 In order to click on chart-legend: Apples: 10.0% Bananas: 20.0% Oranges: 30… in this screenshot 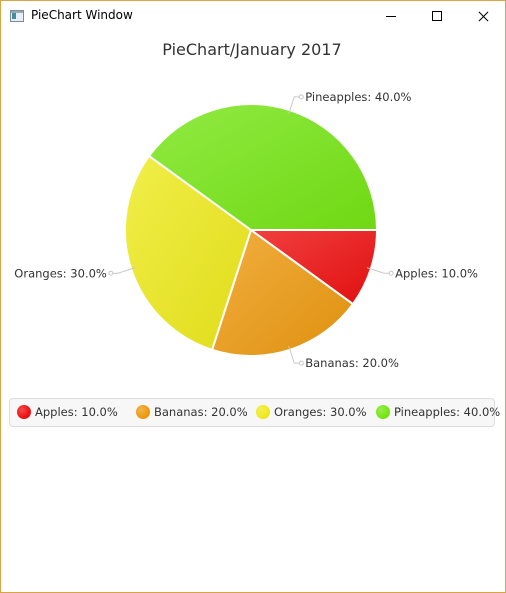, I will do `click(254, 412)`.